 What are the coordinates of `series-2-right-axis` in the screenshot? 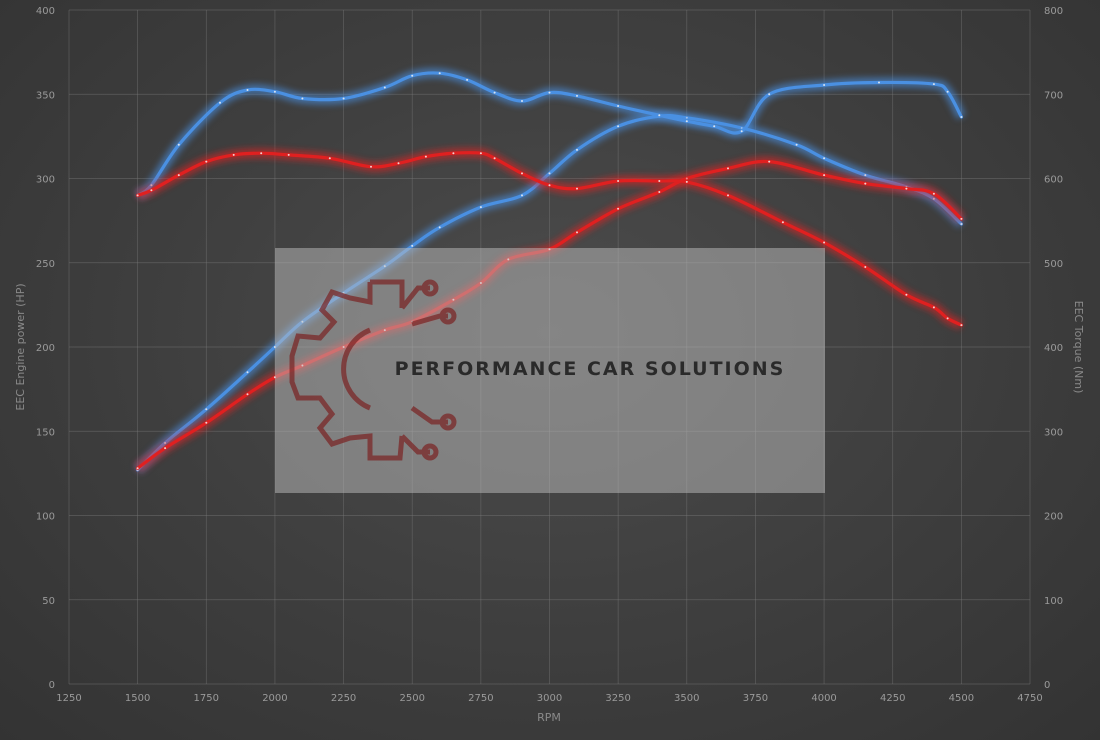 It's located at (550, 133).